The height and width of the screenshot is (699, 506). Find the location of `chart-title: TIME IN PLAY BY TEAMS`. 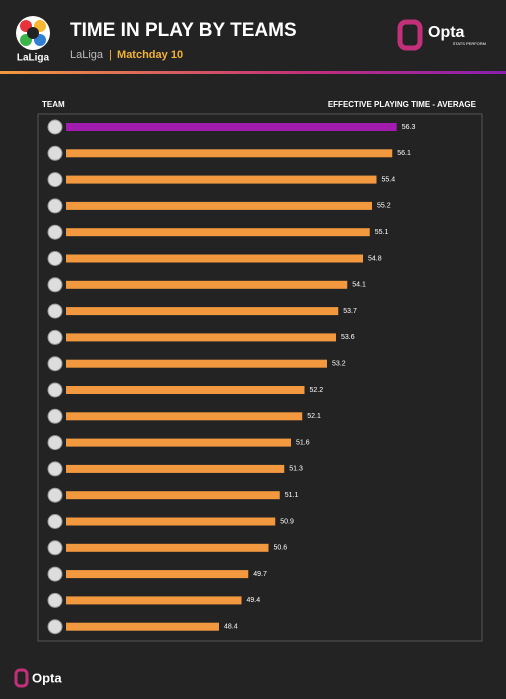

chart-title: TIME IN PLAY BY TEAMS is located at coordinates (183, 30).